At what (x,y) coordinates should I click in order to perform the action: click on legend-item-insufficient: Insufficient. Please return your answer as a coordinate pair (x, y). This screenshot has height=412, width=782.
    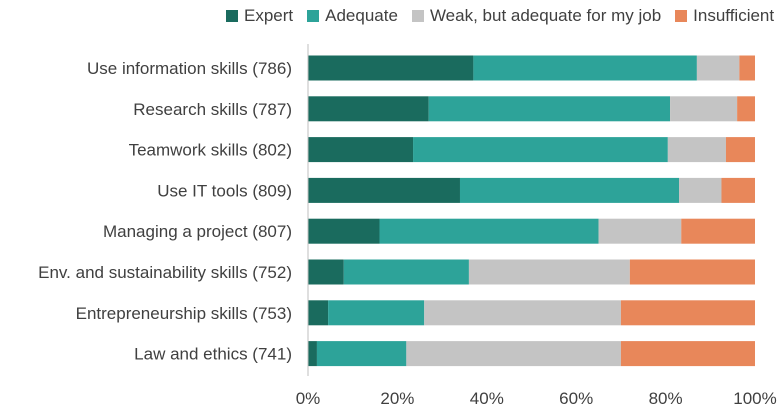
    Looking at the image, I should click on (724, 16).